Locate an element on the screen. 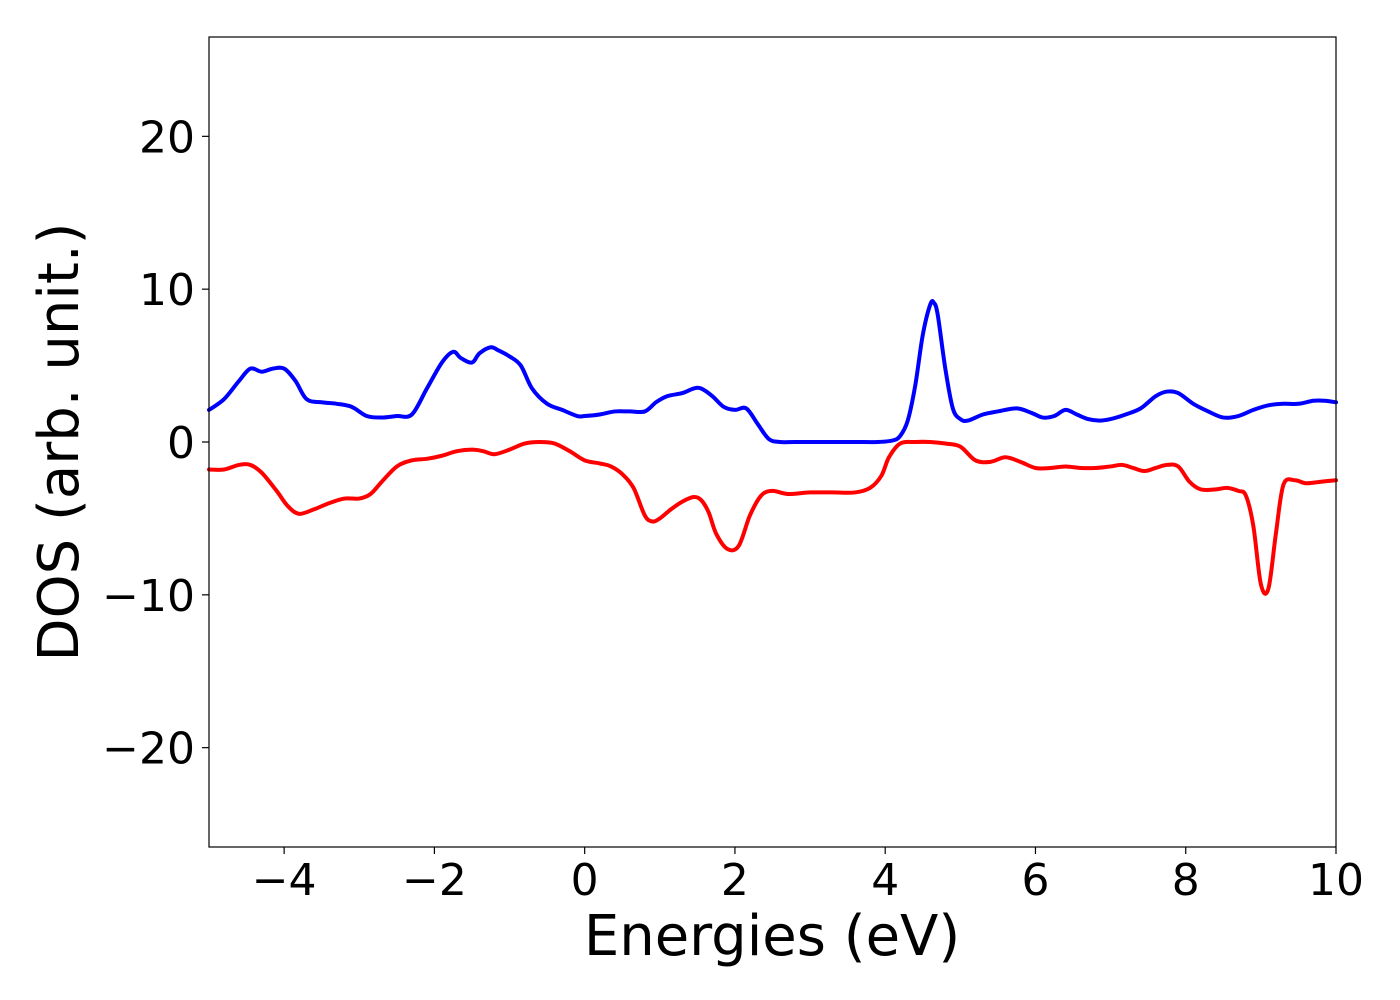 The image size is (1400, 1000). y-axis-label: DOS (arb. unit.) is located at coordinates (59, 441).